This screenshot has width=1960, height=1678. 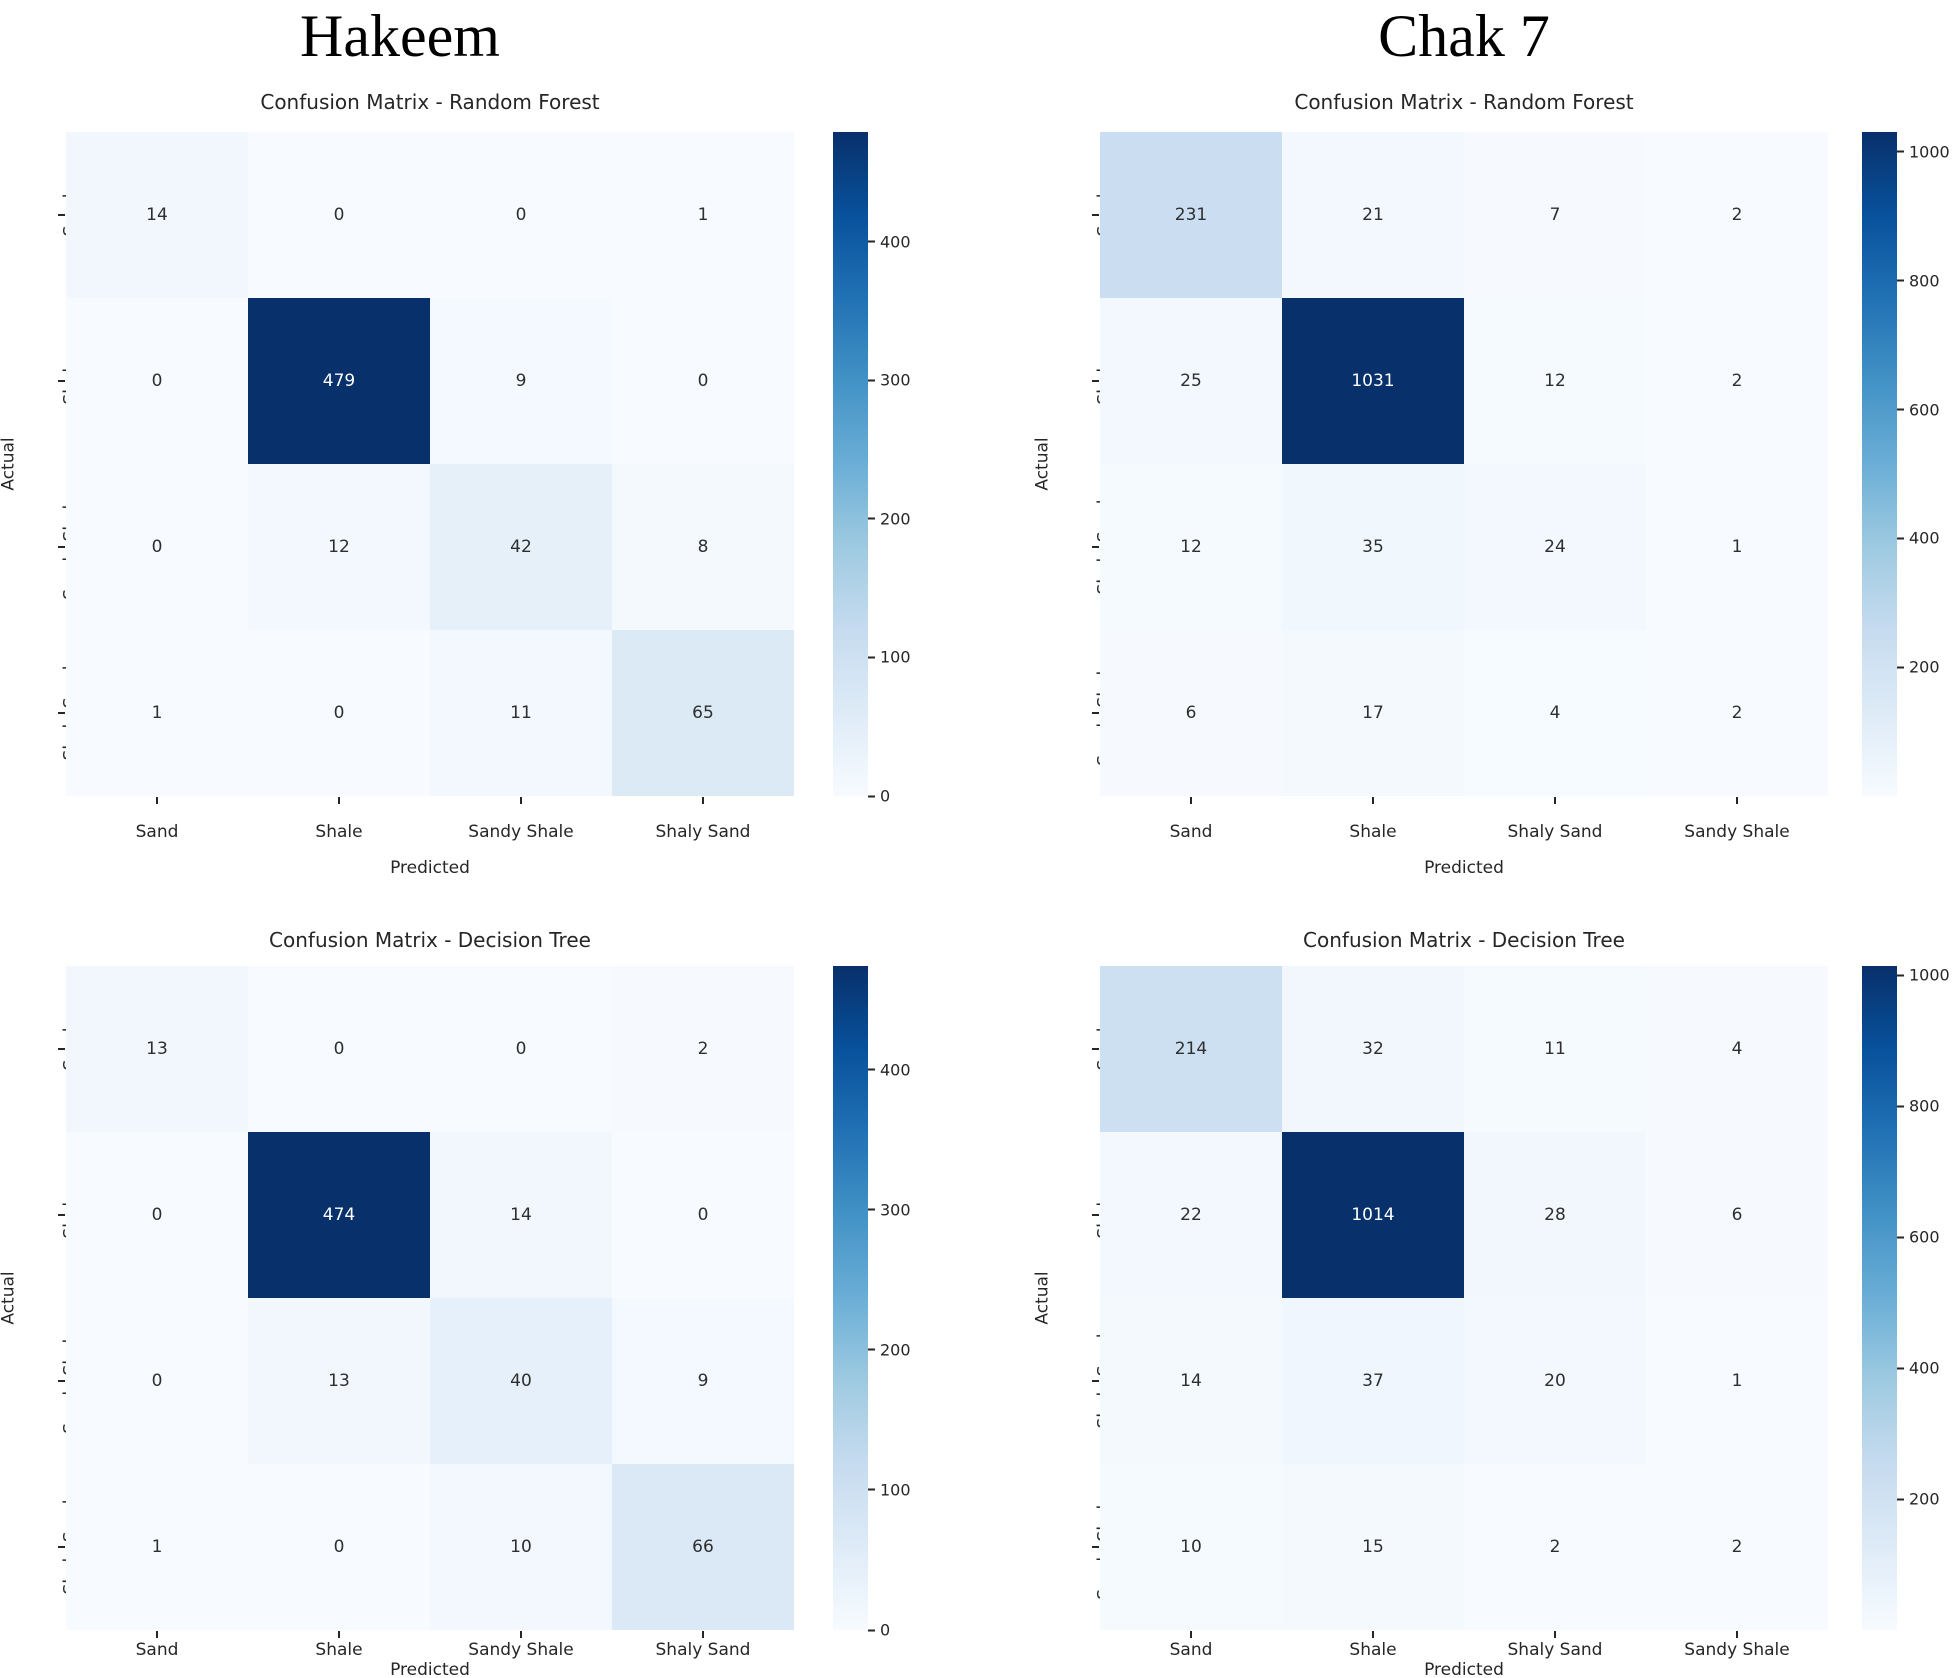 I want to click on heatmap-cell: 35, so click(x=1373, y=547).